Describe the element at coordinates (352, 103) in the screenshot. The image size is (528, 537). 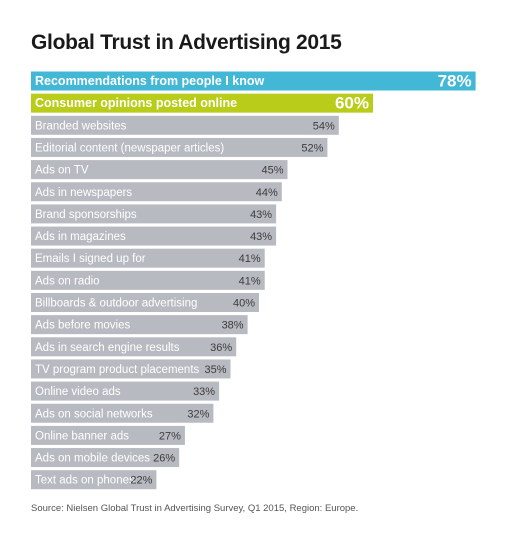
I see `value-label: 60%` at that location.